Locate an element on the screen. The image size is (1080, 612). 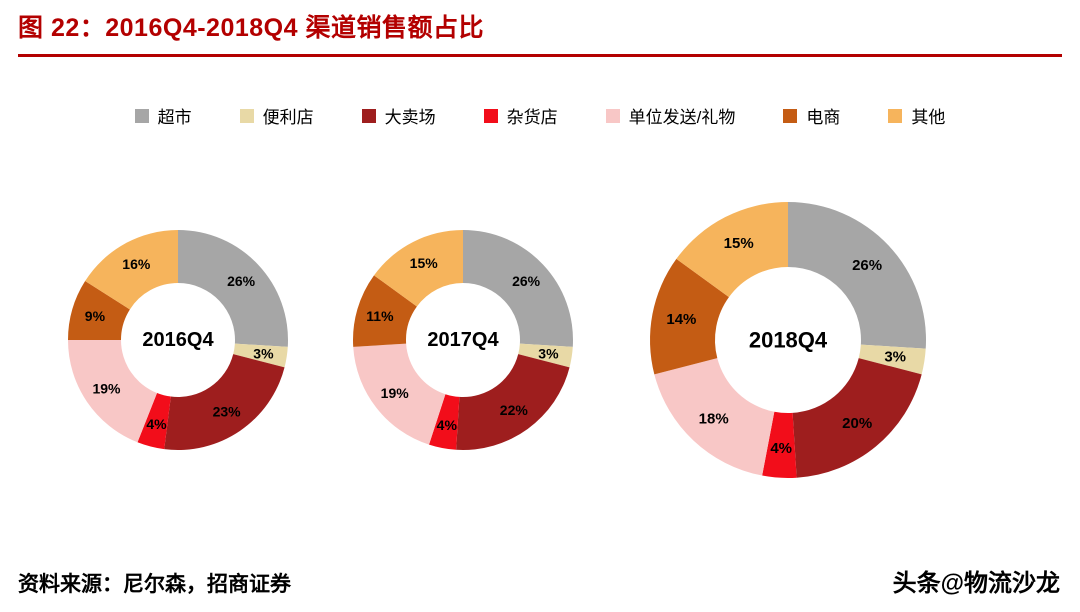
slice-value-label-e-commerce: 11% is located at coordinates (380, 316).